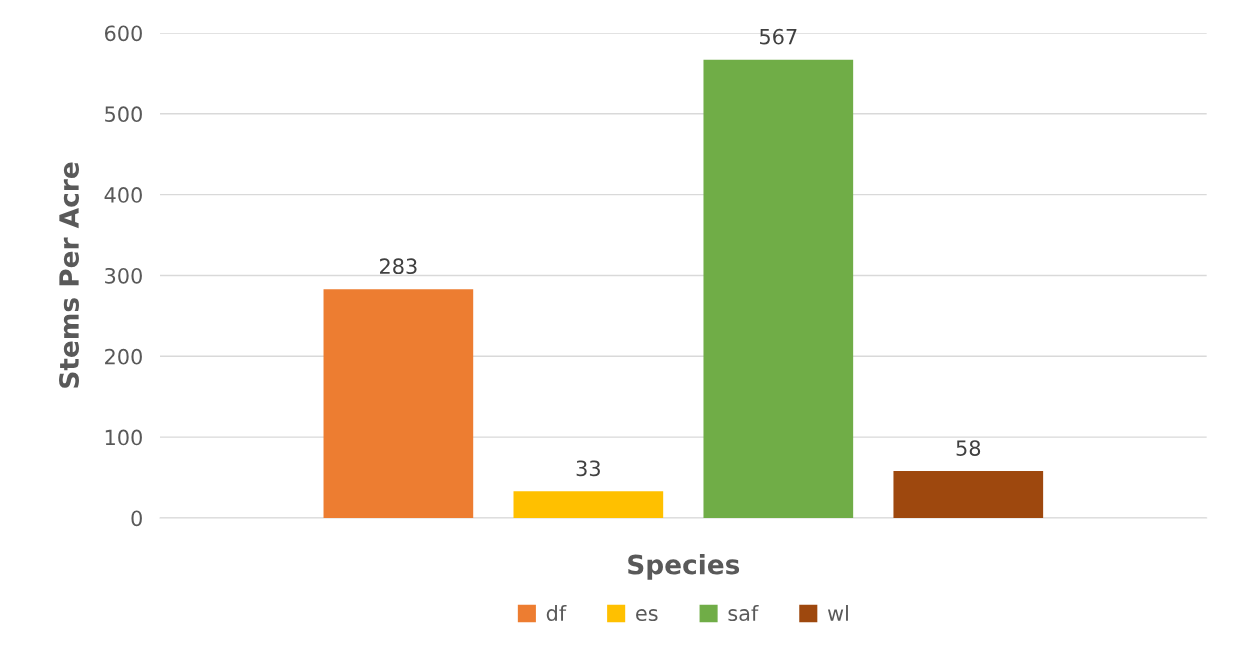  I want to click on x-axis-title: Species, so click(684, 567).